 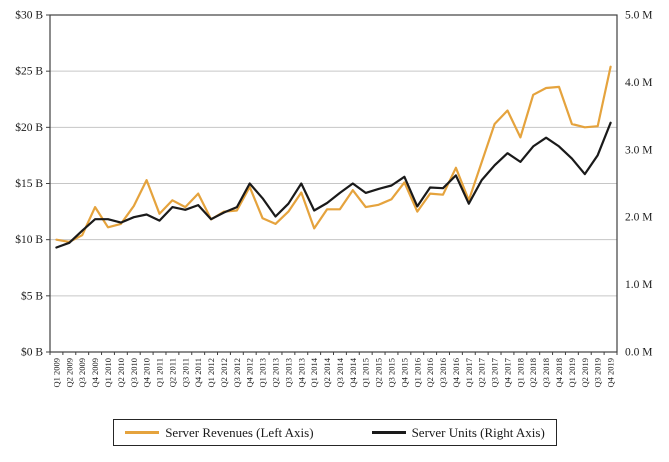 What do you see at coordinates (108, 373) in the screenshot?
I see `x-axis-label: Q1 2010` at bounding box center [108, 373].